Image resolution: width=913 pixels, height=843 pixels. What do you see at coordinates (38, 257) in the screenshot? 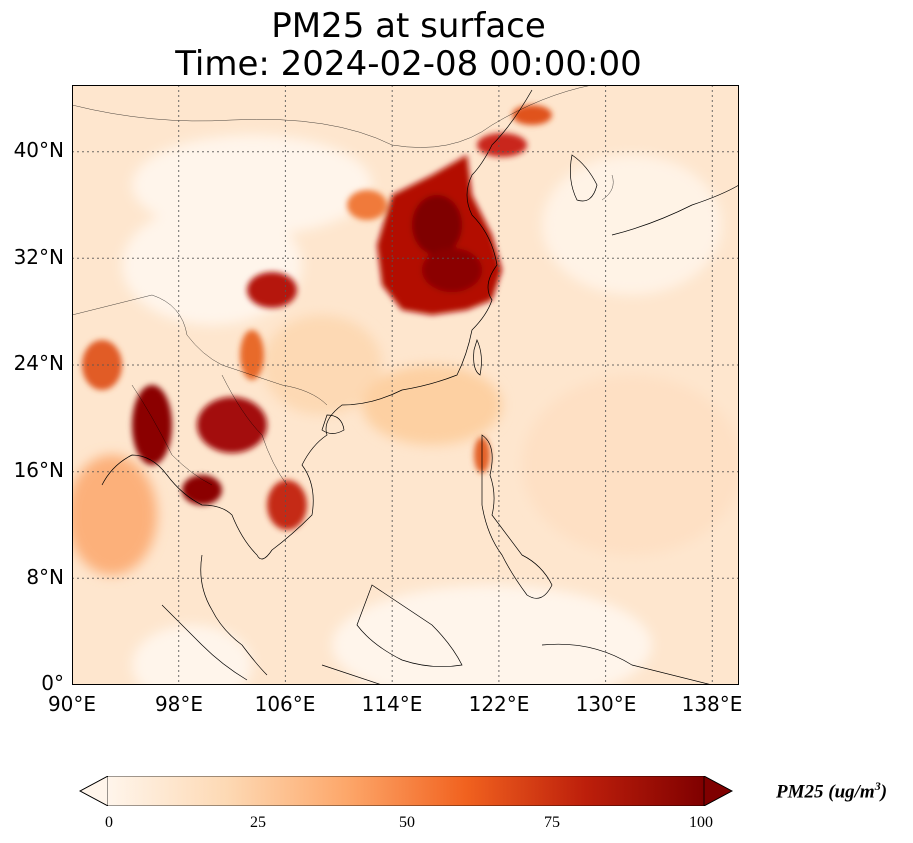
I see `lat-tick-32n: 32°N` at bounding box center [38, 257].